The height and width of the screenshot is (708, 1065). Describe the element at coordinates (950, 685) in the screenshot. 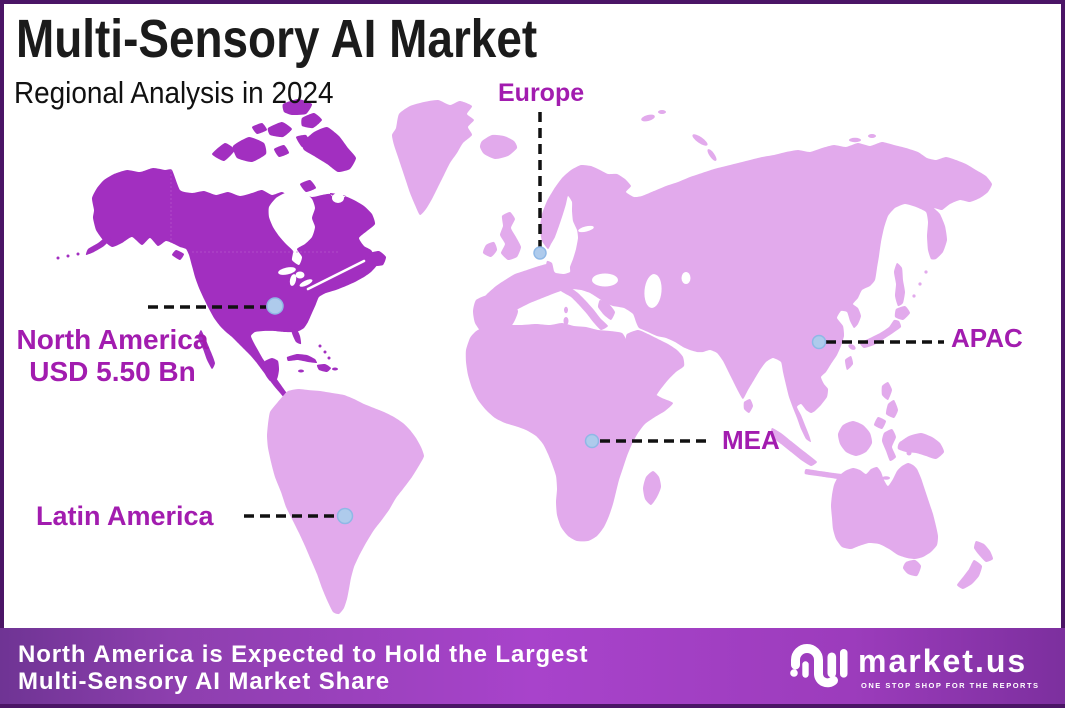

I see `svg-text: ONE STOP SHOP FOR THE REPORTS` at that location.